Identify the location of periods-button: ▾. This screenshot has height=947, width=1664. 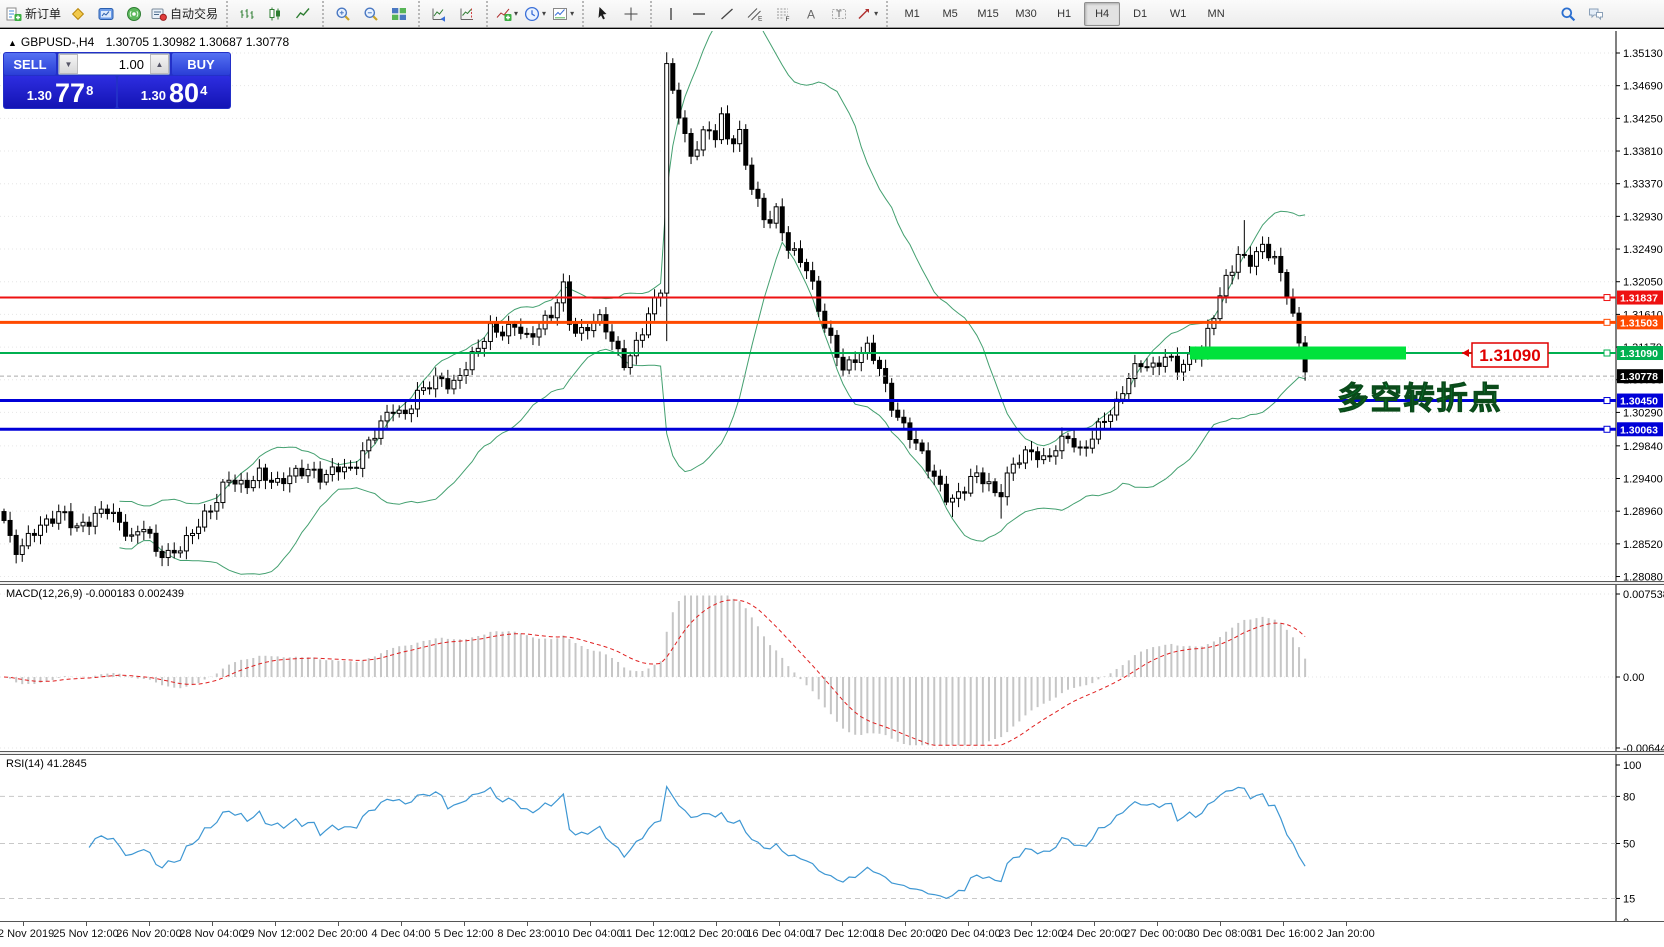
(535, 14).